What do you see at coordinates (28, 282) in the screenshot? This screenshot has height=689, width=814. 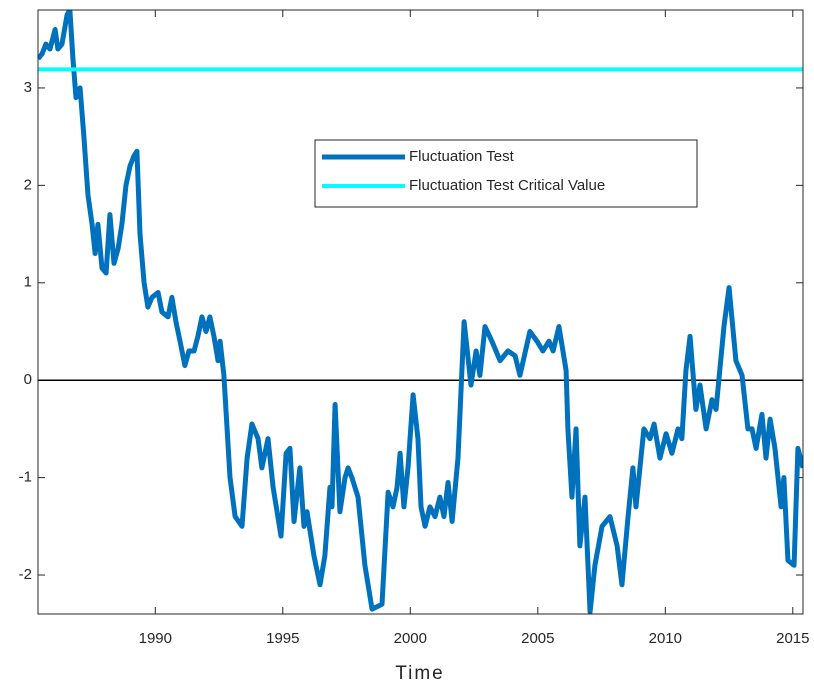 I see `y-tick-label: 1` at bounding box center [28, 282].